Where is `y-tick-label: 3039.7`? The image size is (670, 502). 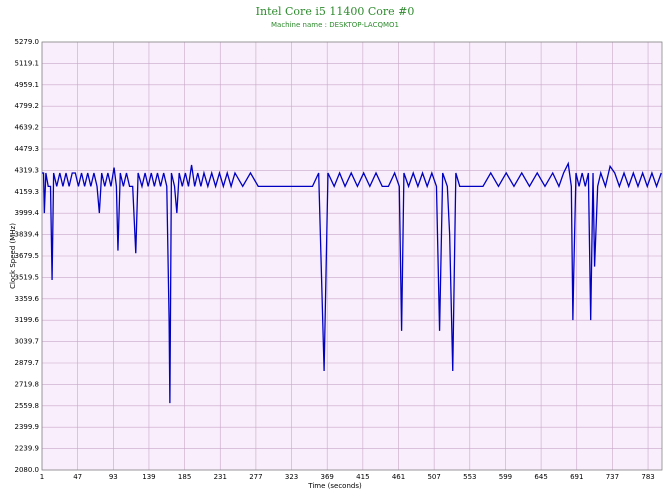 y-tick-label: 3039.7 is located at coordinates (27, 342).